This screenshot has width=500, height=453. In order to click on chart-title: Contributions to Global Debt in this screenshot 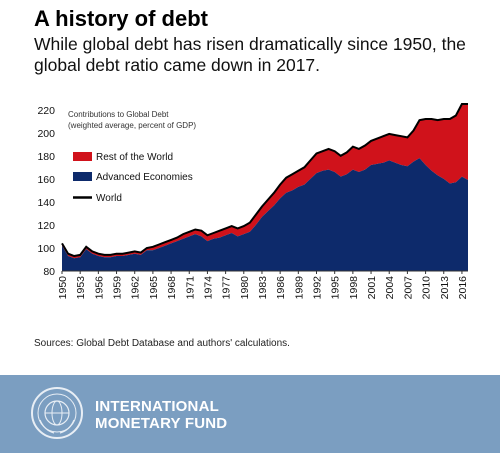, I will do `click(118, 114)`.